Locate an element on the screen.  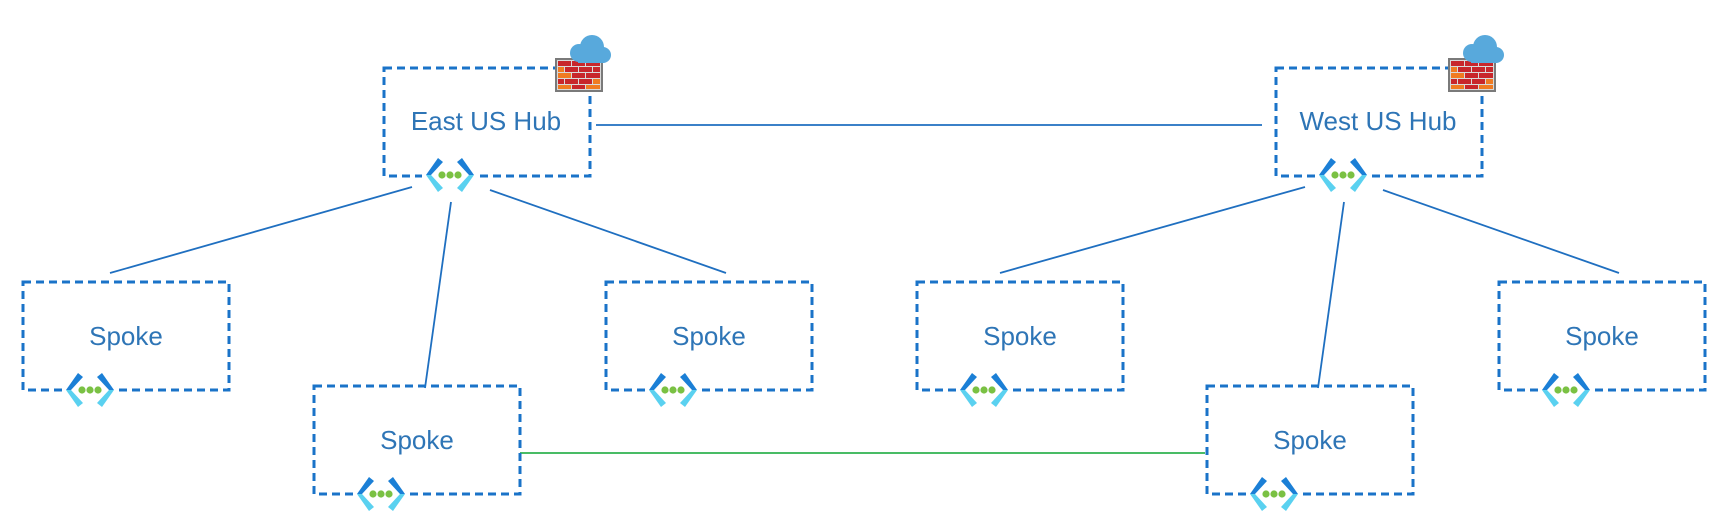
spoke-west-left: Spoke is located at coordinates (1020, 345).